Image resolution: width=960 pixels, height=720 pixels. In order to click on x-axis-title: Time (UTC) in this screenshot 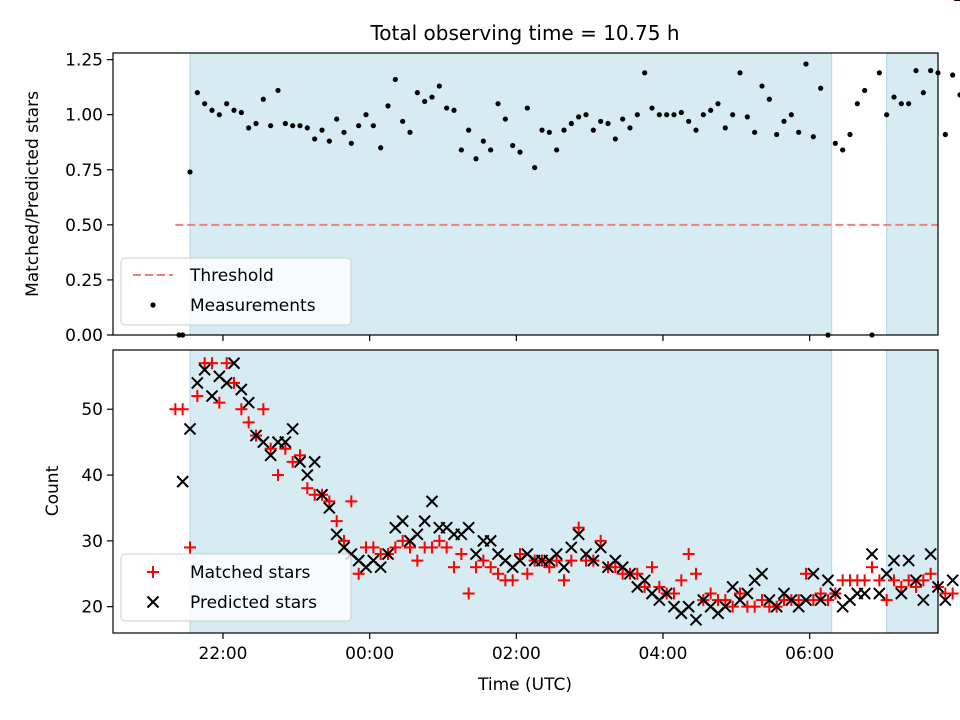, I will do `click(524, 685)`.